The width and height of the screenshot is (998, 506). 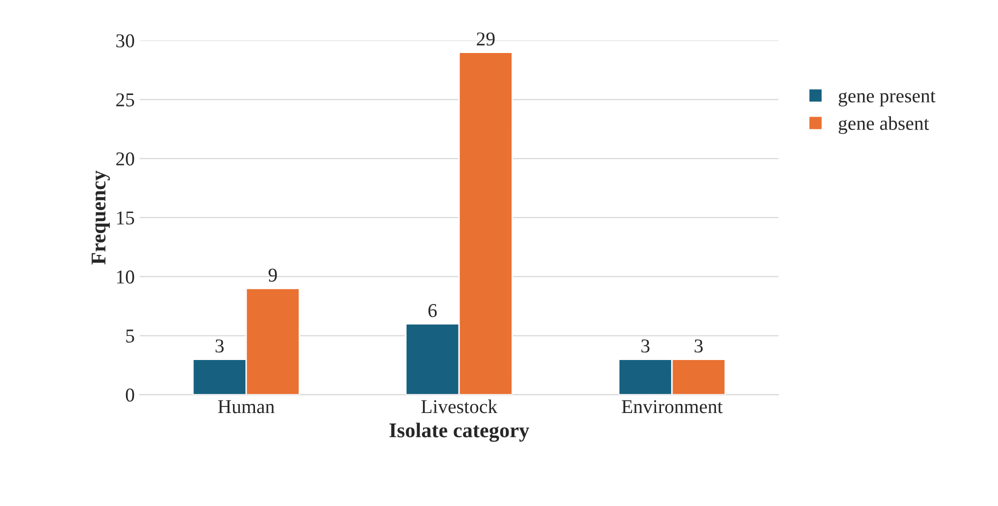 I want to click on legend-label: gene absent, so click(x=884, y=125).